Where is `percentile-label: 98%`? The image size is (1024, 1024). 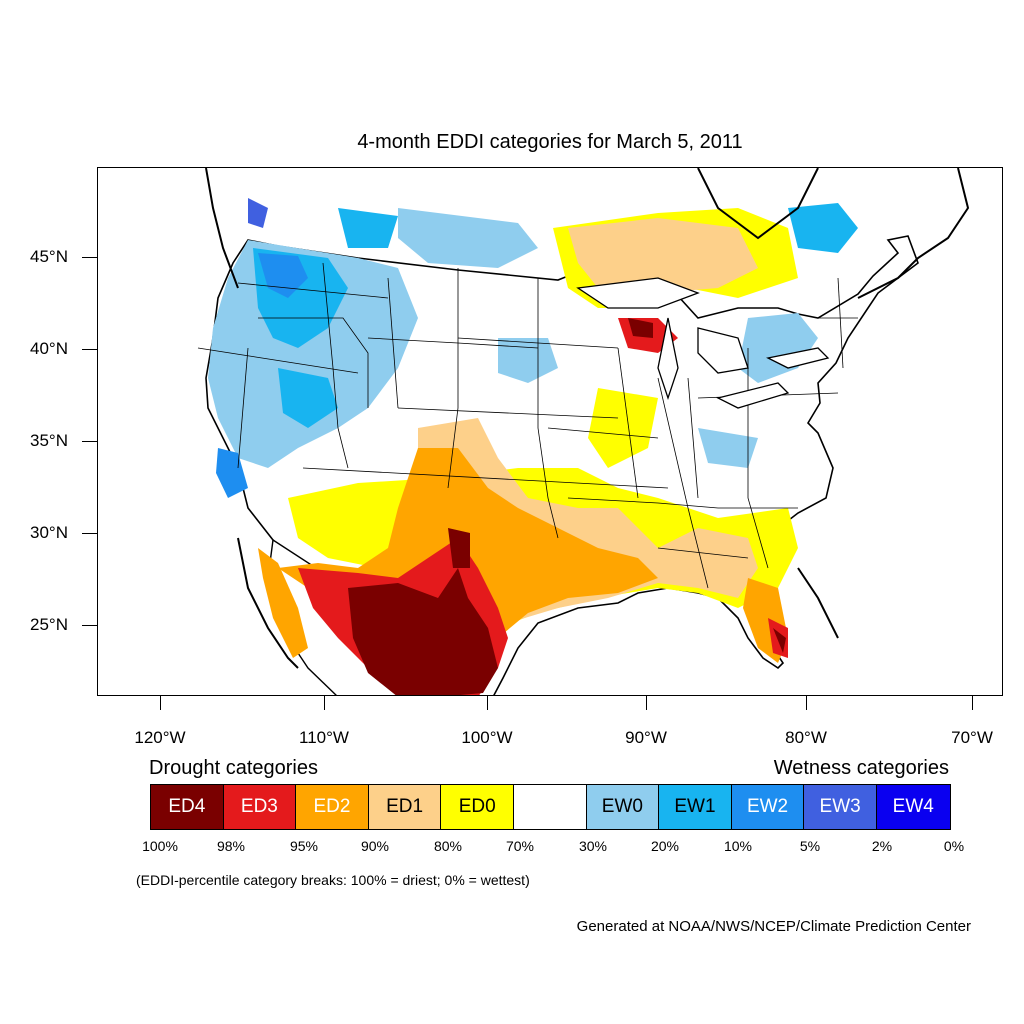
percentile-label: 98% is located at coordinates (231, 846).